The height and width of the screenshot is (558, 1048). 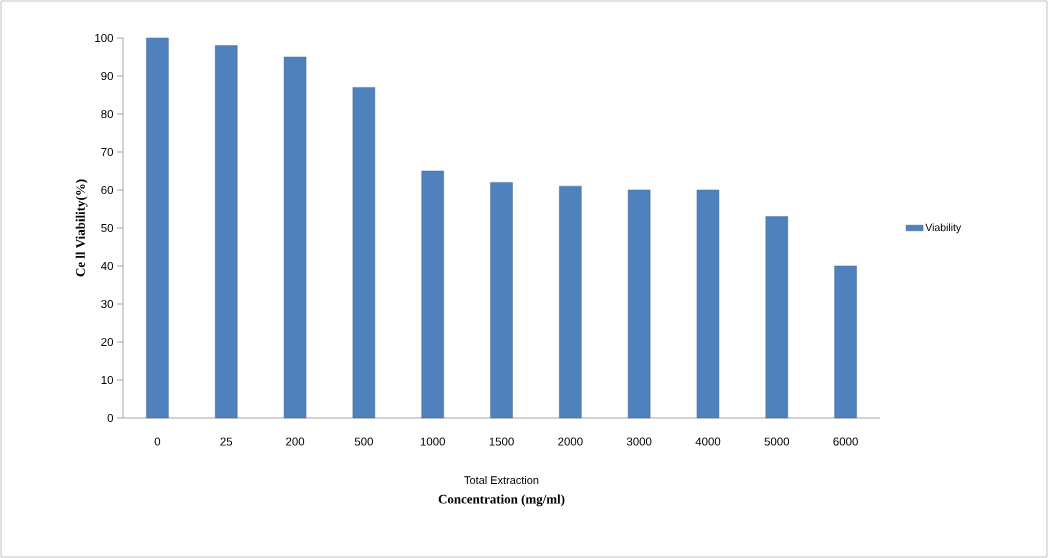 What do you see at coordinates (104, 38) in the screenshot?
I see `y-tick-label: 100` at bounding box center [104, 38].